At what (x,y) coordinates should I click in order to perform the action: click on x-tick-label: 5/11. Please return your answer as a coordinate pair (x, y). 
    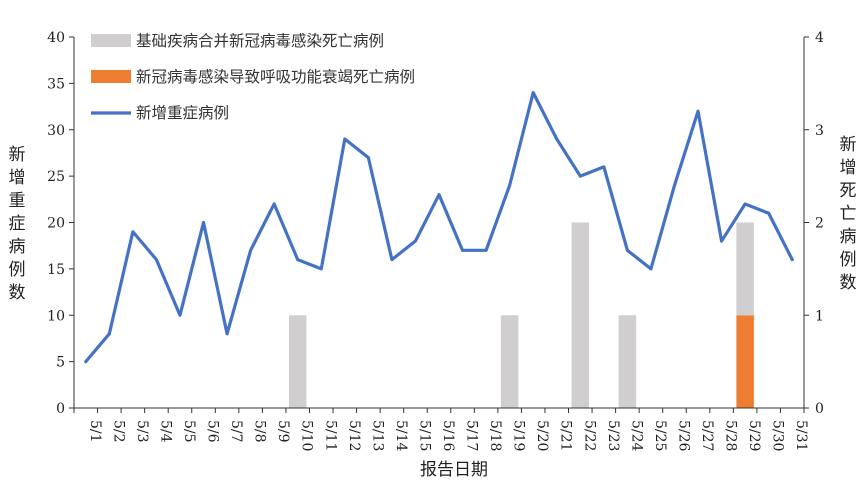
    Looking at the image, I should click on (330, 435).